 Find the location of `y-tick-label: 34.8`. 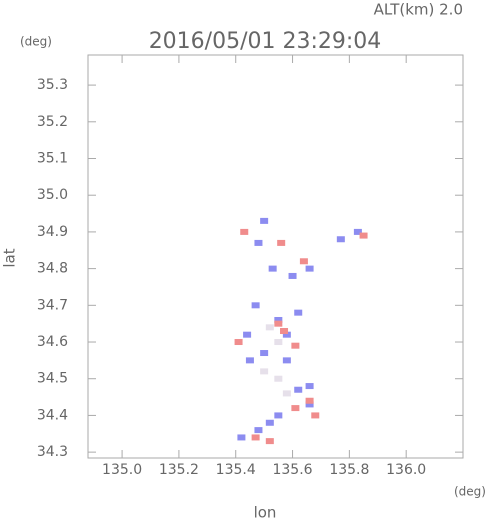

y-tick-label: 34.8 is located at coordinates (52, 269).